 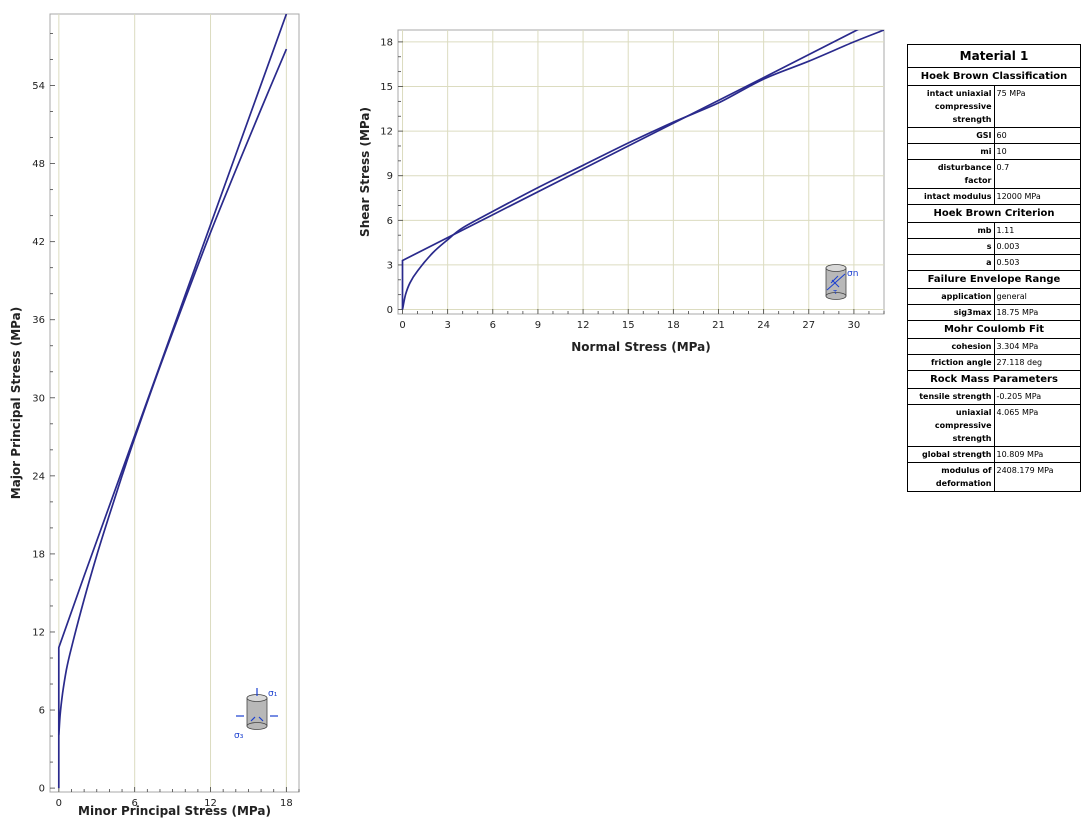 What do you see at coordinates (951, 262) in the screenshot?
I see `property-label: a` at bounding box center [951, 262].